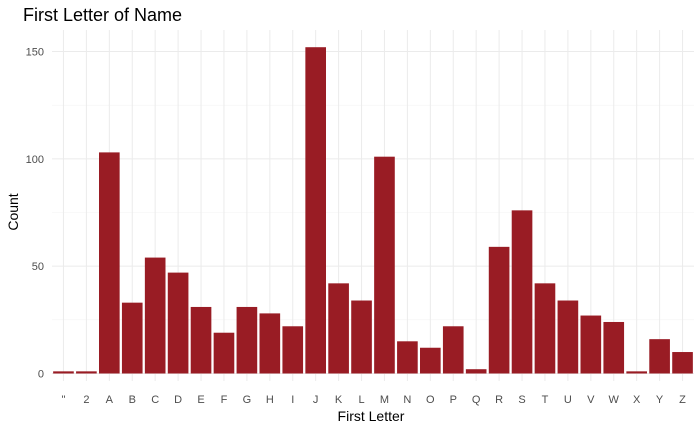 The height and width of the screenshot is (432, 700). Describe the element at coordinates (132, 400) in the screenshot. I see `x-tick-label: B` at that location.